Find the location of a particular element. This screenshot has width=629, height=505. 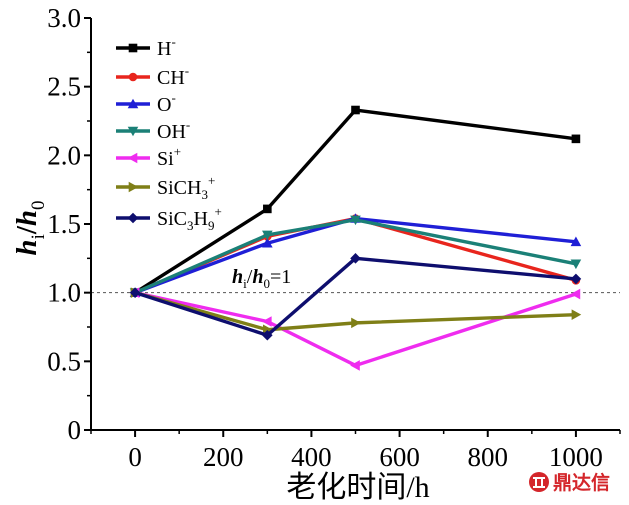

legend-label-oh-name: OH is located at coordinates (171, 132).